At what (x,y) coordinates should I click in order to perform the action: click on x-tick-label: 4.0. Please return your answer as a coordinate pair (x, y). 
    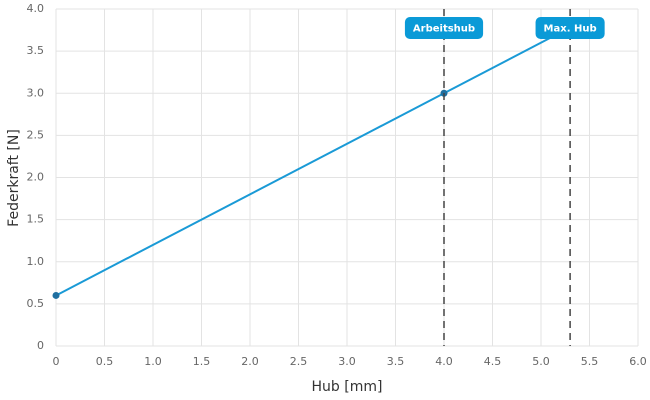
    Looking at the image, I should click on (444, 361).